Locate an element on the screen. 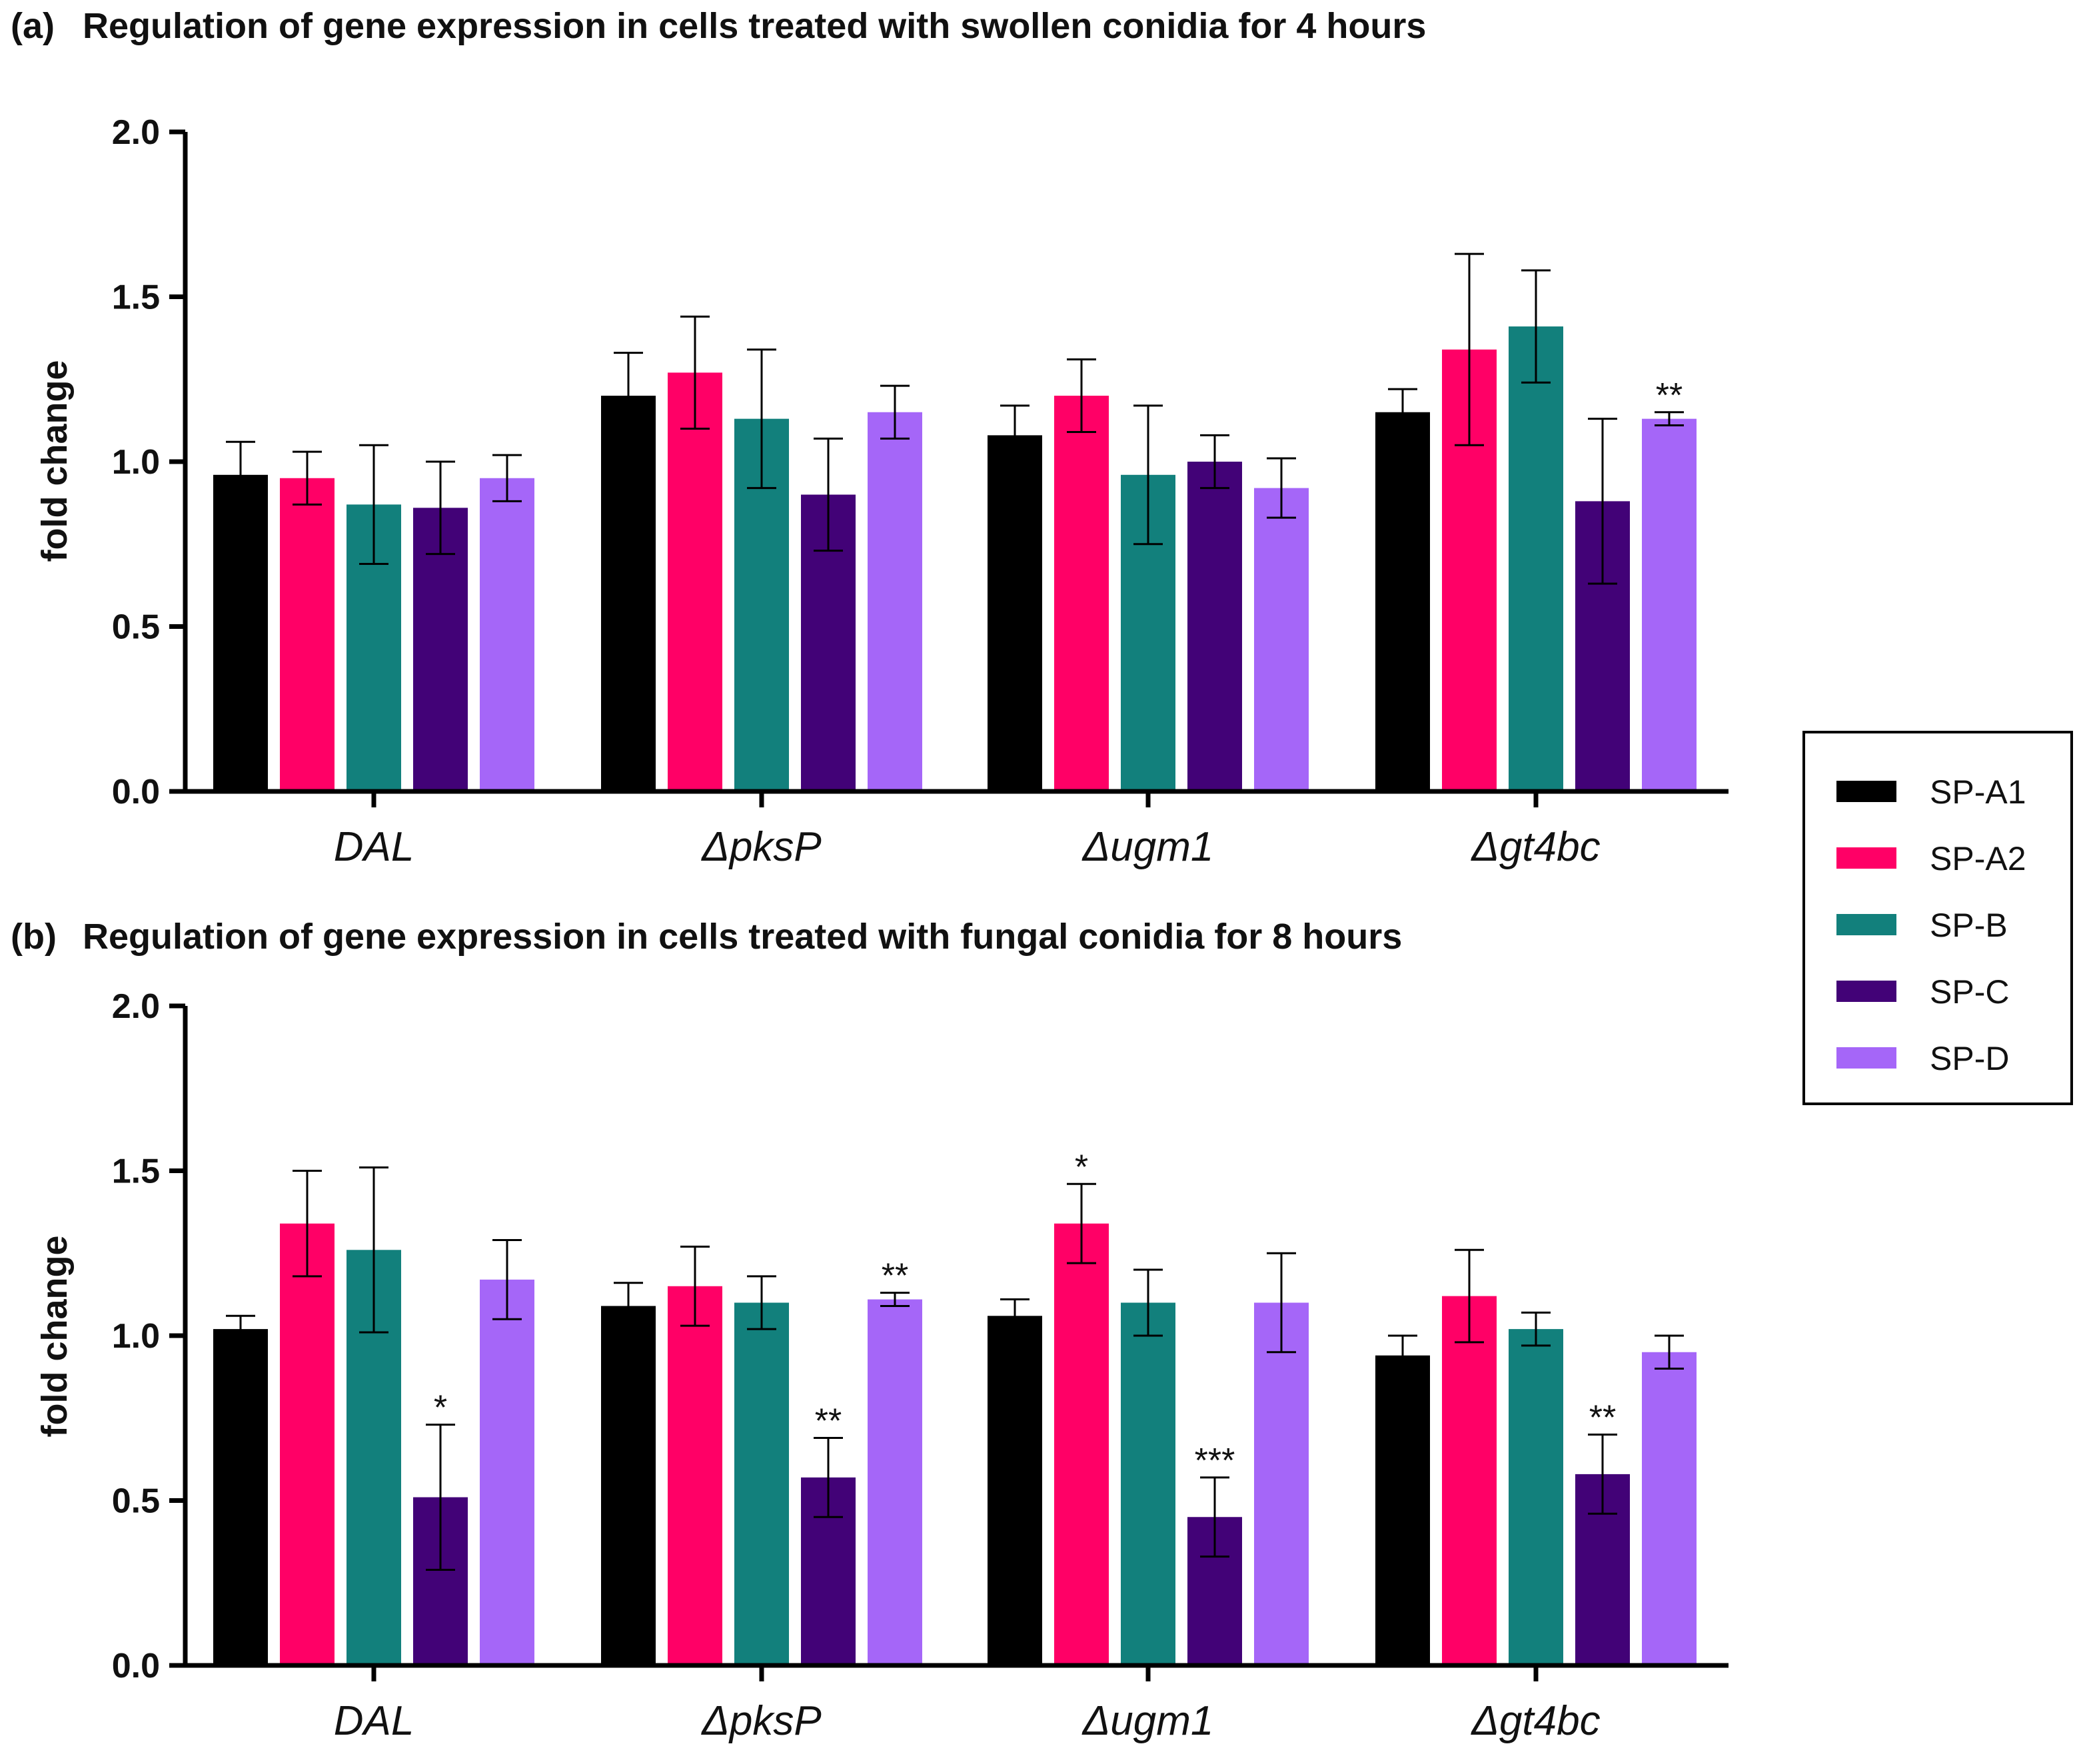  legend-label-sp-d: SP-D is located at coordinates (1969, 1058).